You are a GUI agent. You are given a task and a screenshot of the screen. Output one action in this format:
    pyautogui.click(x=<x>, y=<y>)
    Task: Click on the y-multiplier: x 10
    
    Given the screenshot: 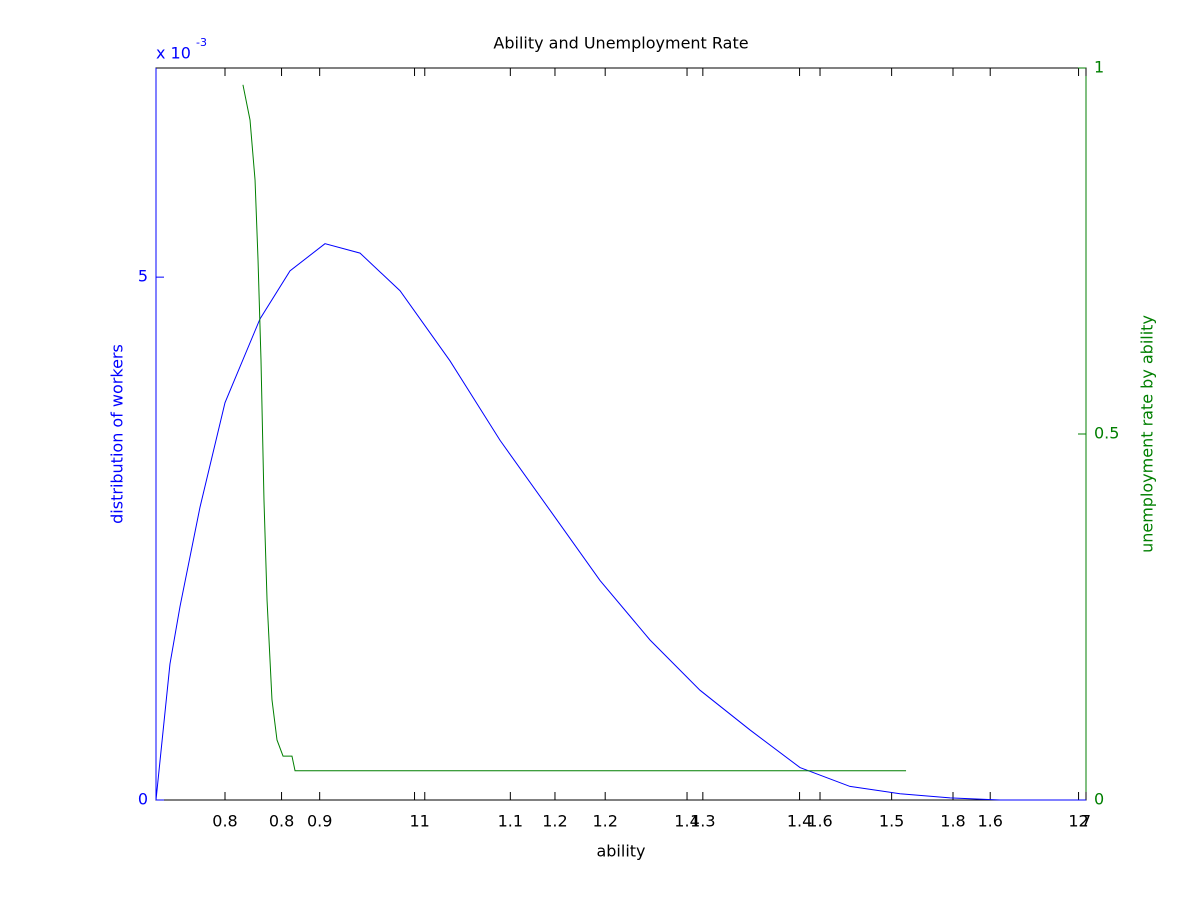 What is the action you would take?
    pyautogui.click(x=173, y=53)
    